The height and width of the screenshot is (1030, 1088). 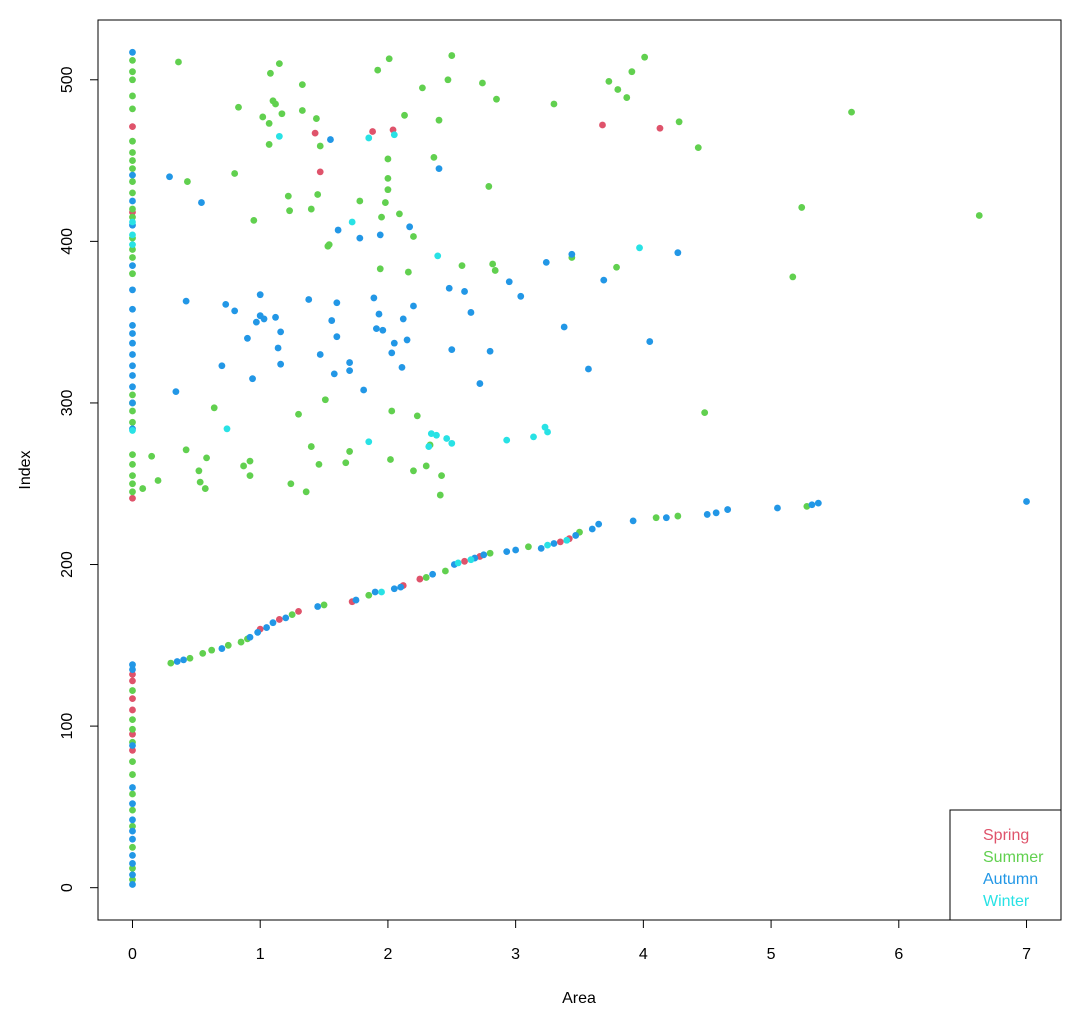 I want to click on x-tick-label: 0, so click(x=132, y=954).